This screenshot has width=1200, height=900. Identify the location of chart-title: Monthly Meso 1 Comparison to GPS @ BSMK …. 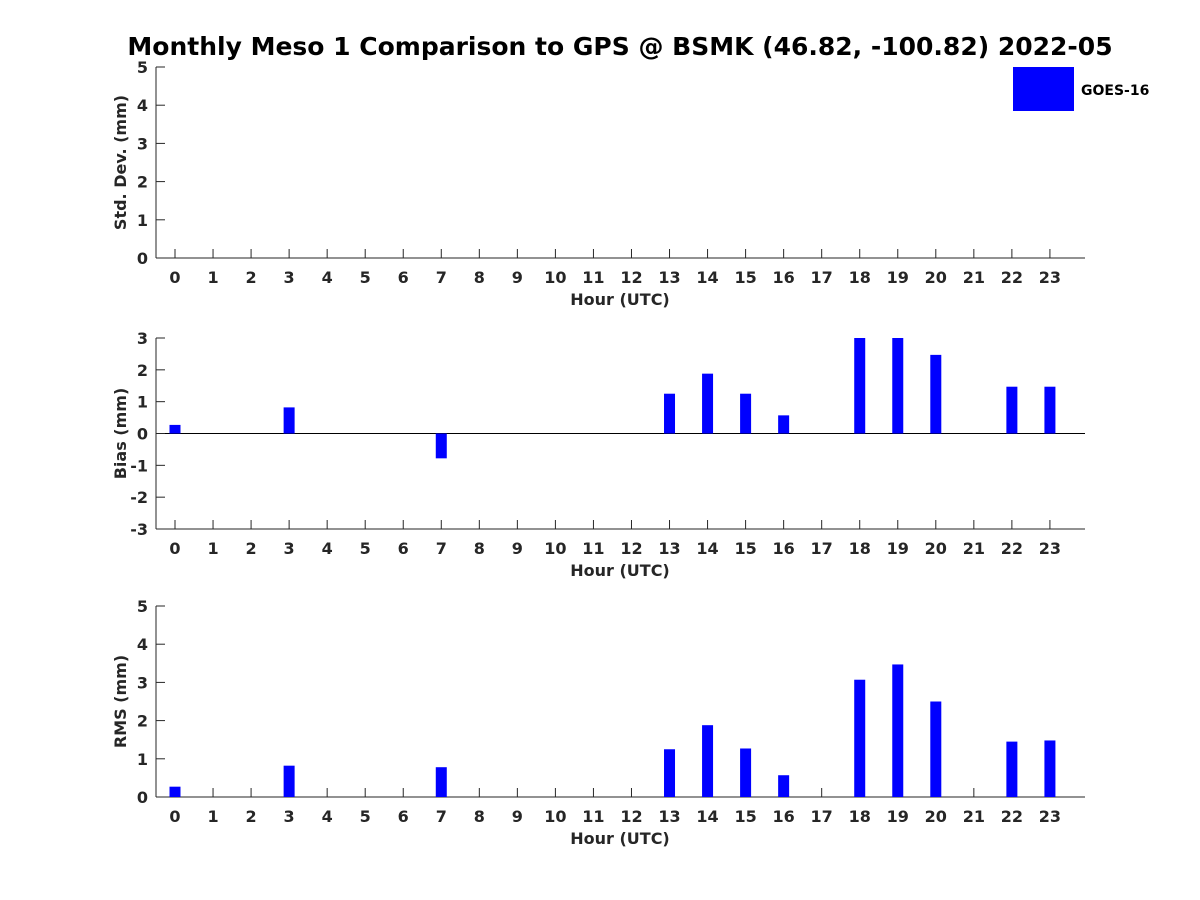
(619, 46).